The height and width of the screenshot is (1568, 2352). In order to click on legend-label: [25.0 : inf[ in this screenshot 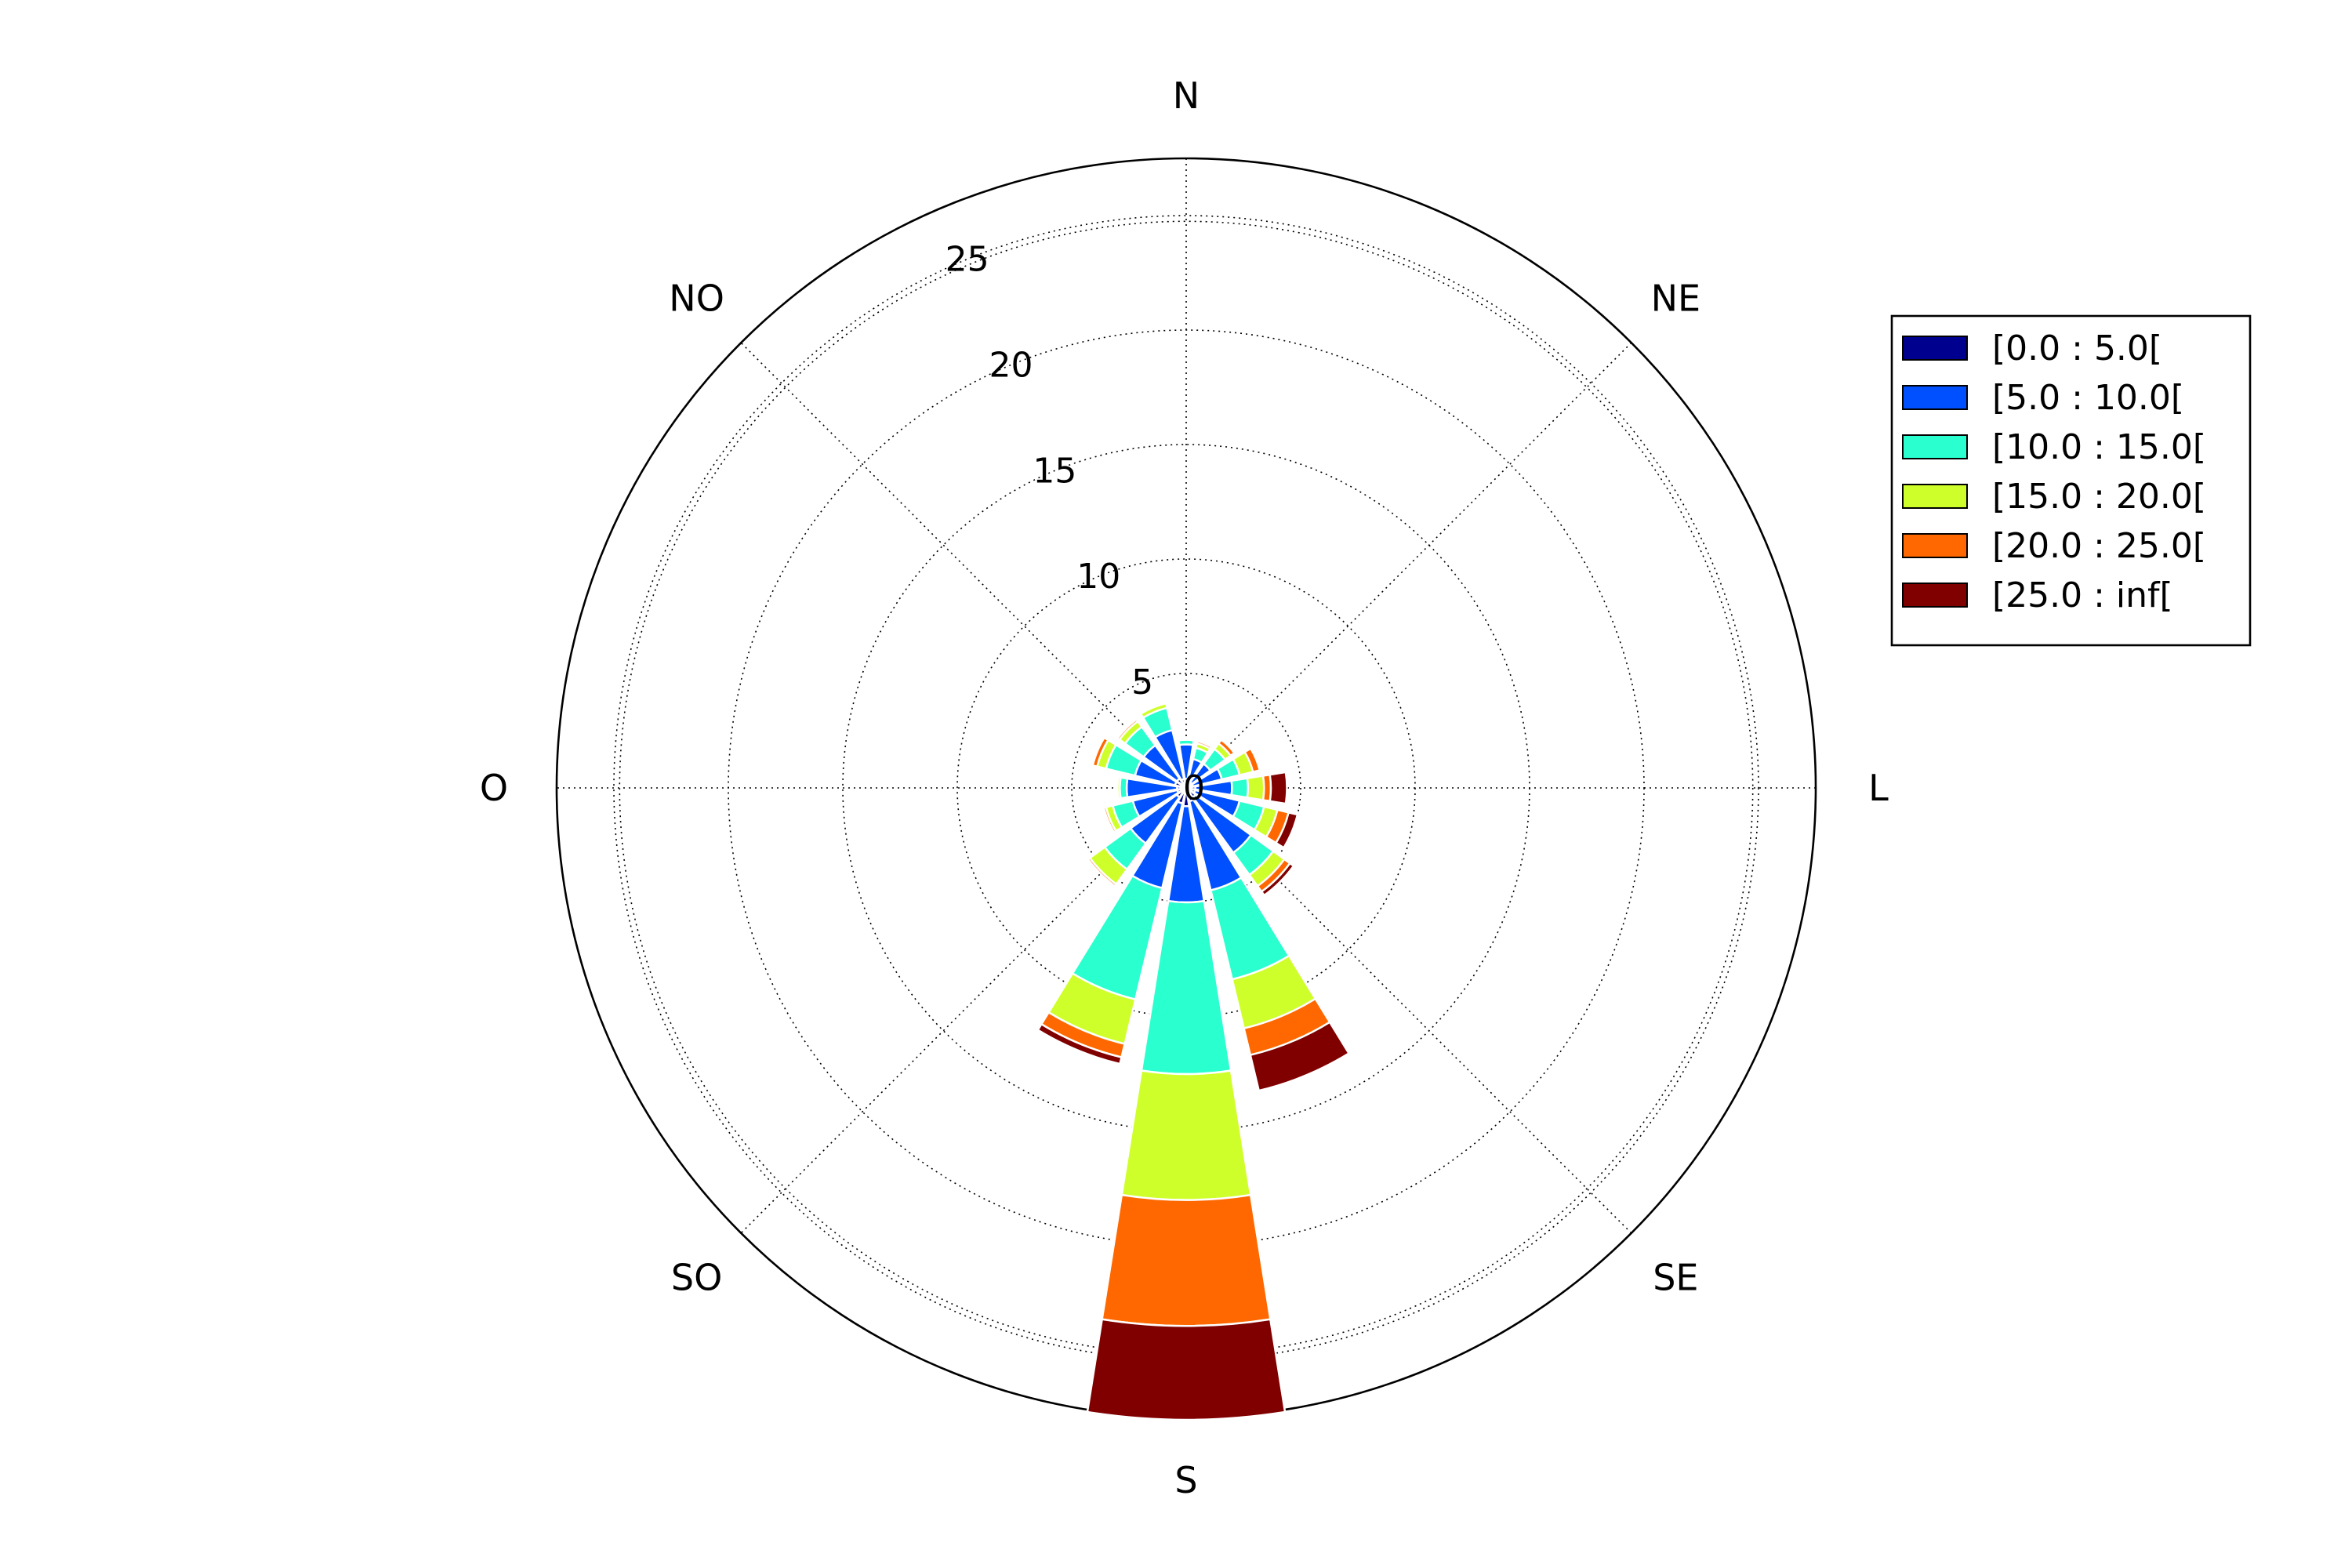, I will do `click(2082, 595)`.